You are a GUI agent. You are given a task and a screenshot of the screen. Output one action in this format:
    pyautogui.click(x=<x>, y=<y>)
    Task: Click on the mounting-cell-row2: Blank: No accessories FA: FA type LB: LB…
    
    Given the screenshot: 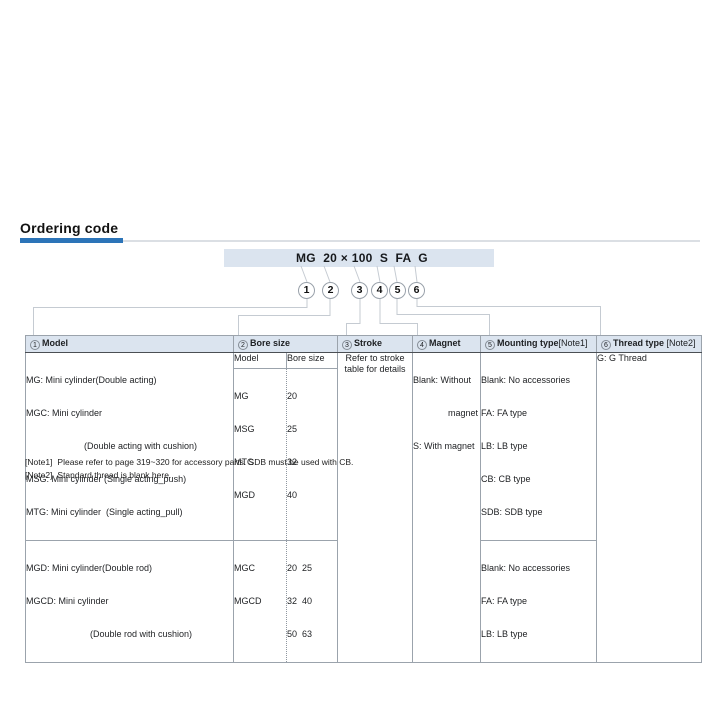 What is the action you would take?
    pyautogui.click(x=538, y=601)
    